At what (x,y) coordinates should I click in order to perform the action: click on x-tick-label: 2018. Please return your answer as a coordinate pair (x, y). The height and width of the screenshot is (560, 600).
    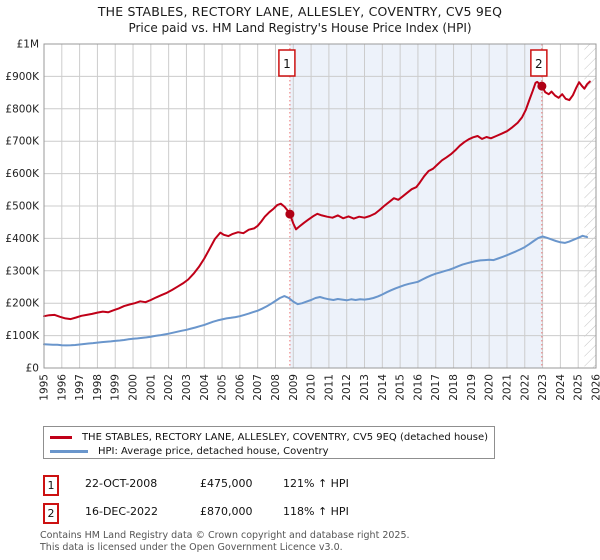
    Looking at the image, I should click on (454, 387).